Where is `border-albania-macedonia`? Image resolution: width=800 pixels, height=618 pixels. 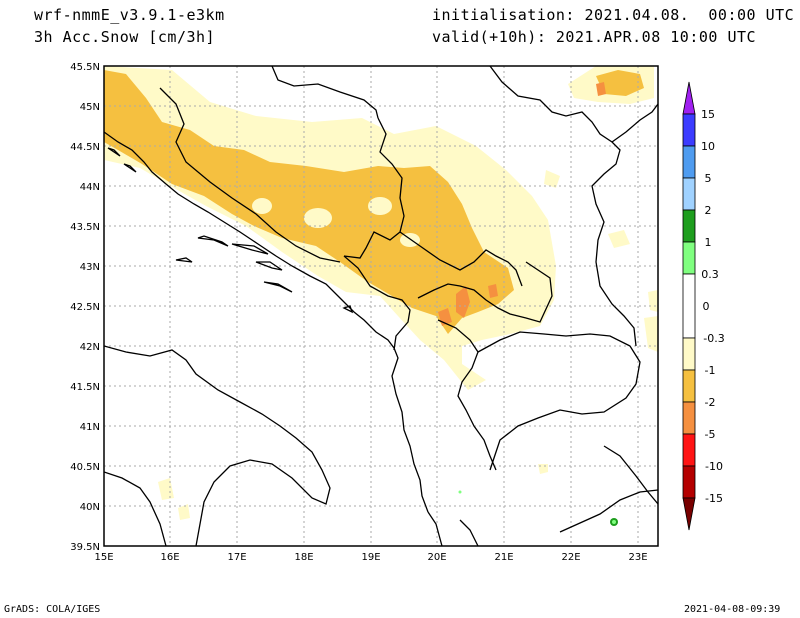 border-albania-macedonia is located at coordinates (467, 395).